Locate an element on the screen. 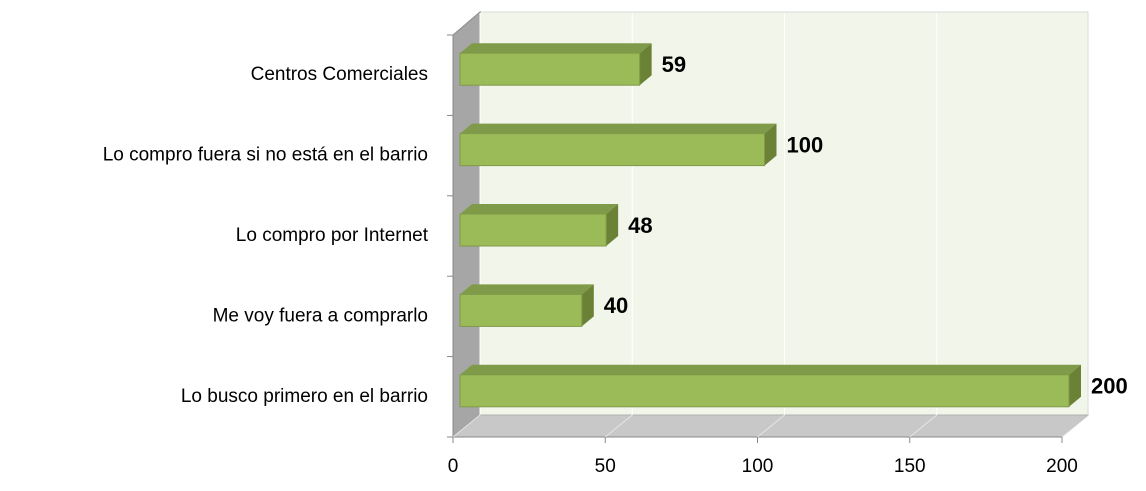 The height and width of the screenshot is (491, 1146). y-tick-label: Lo compro por Internet is located at coordinates (332, 235).